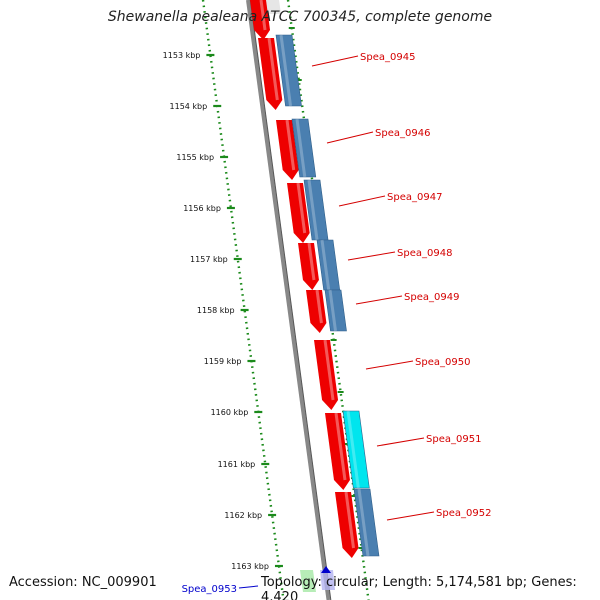 Image resolution: width=600 pixels, height=600 pixels. Describe the element at coordinates (250, 566) in the screenshot. I see `scale-tick-label: 1163 kbp` at that location.